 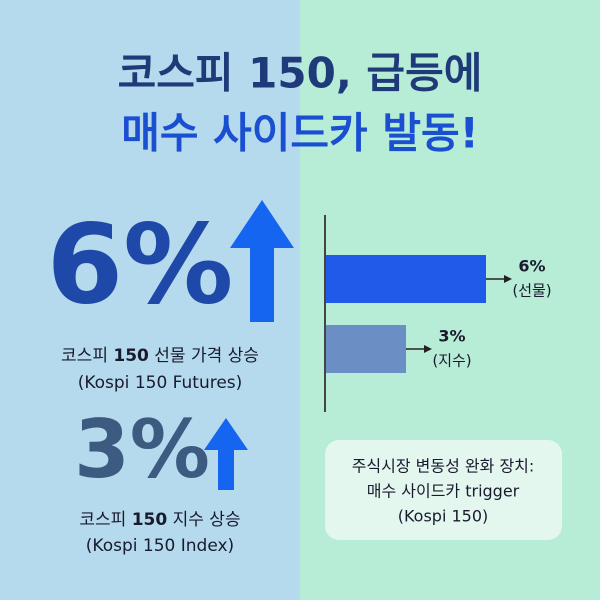 What do you see at coordinates (443, 466) in the screenshot?
I see `info-text: 주식시장 변동성 완화 장치:` at bounding box center [443, 466].